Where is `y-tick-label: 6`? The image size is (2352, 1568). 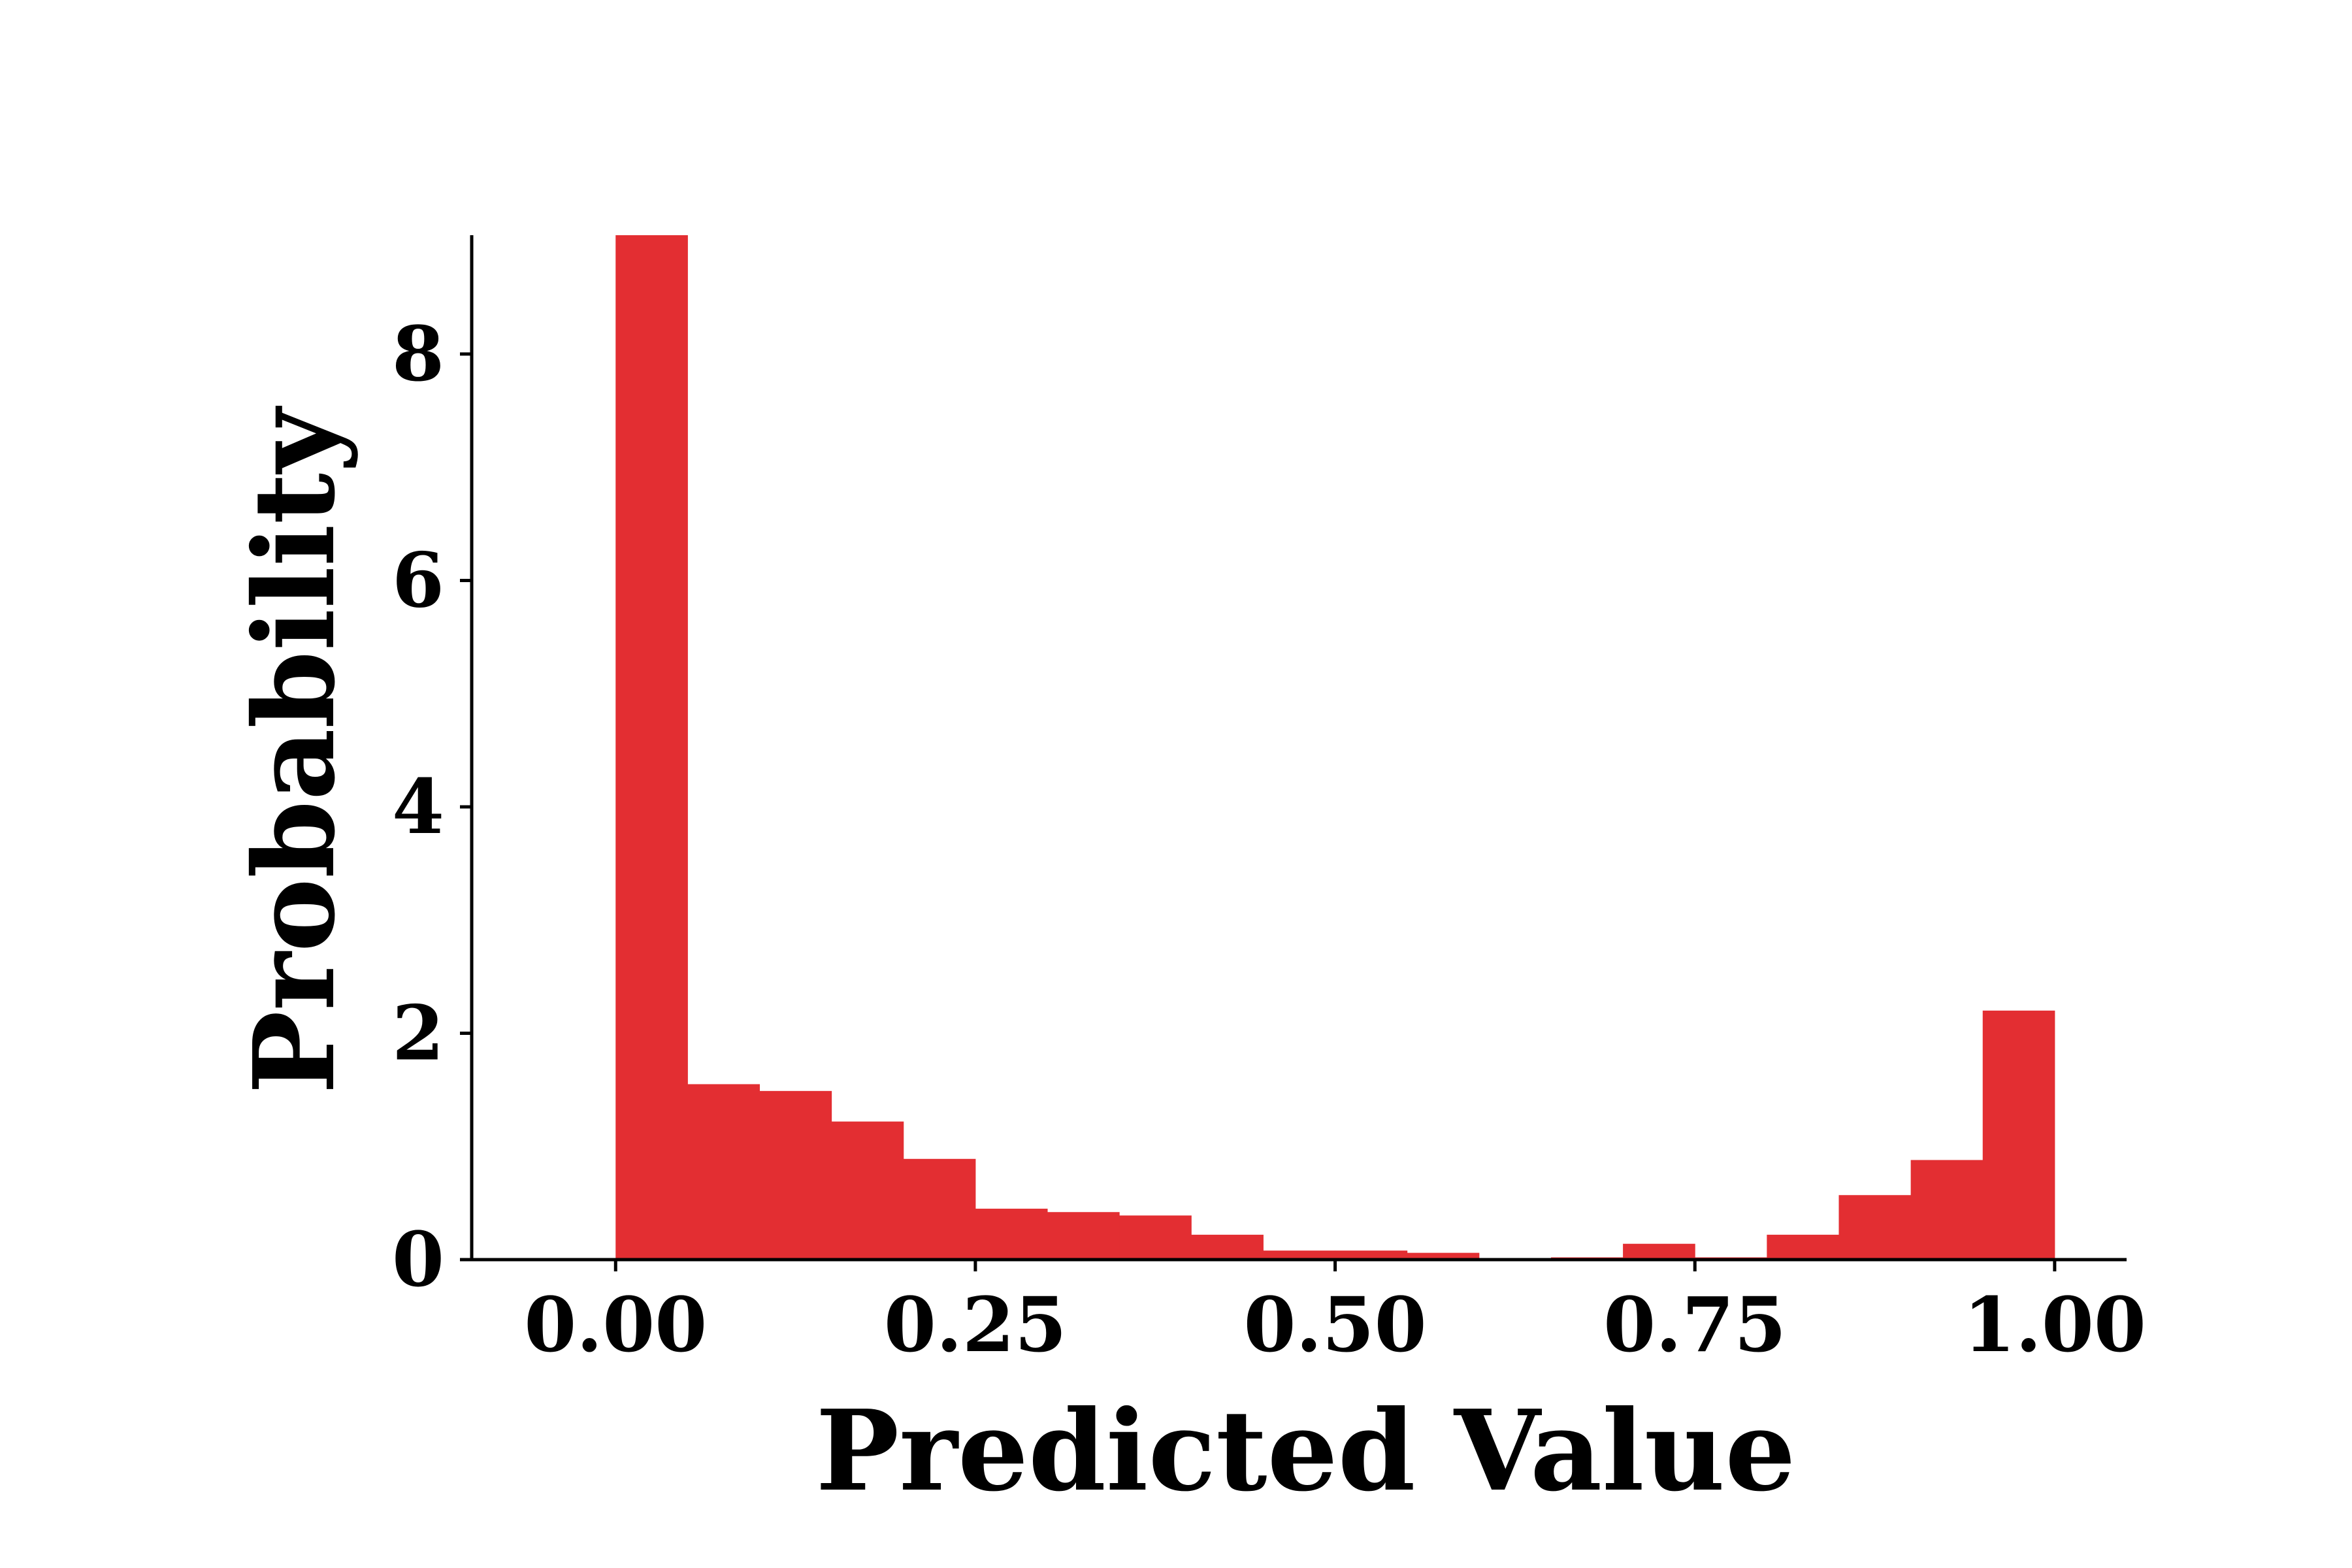 y-tick-label: 6 is located at coordinates (418, 580).